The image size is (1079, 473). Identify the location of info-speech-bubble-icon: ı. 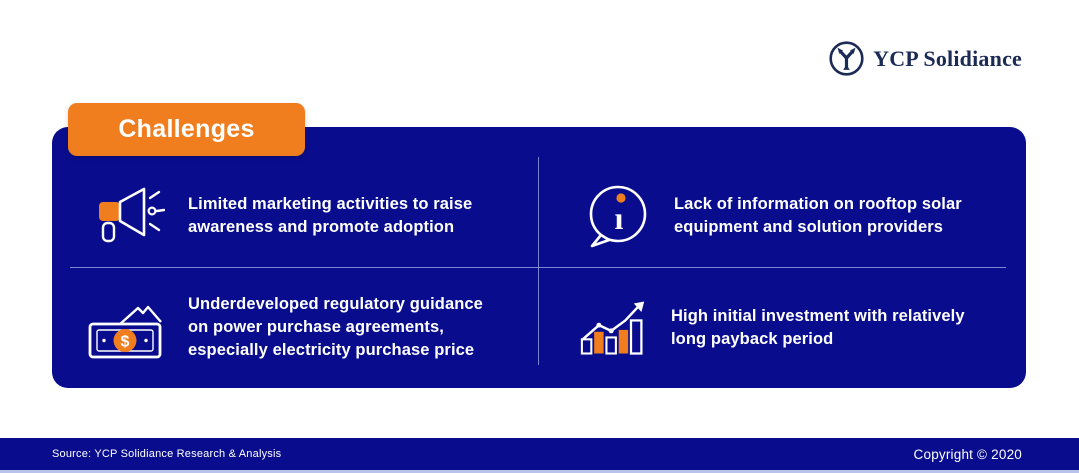
(617, 216).